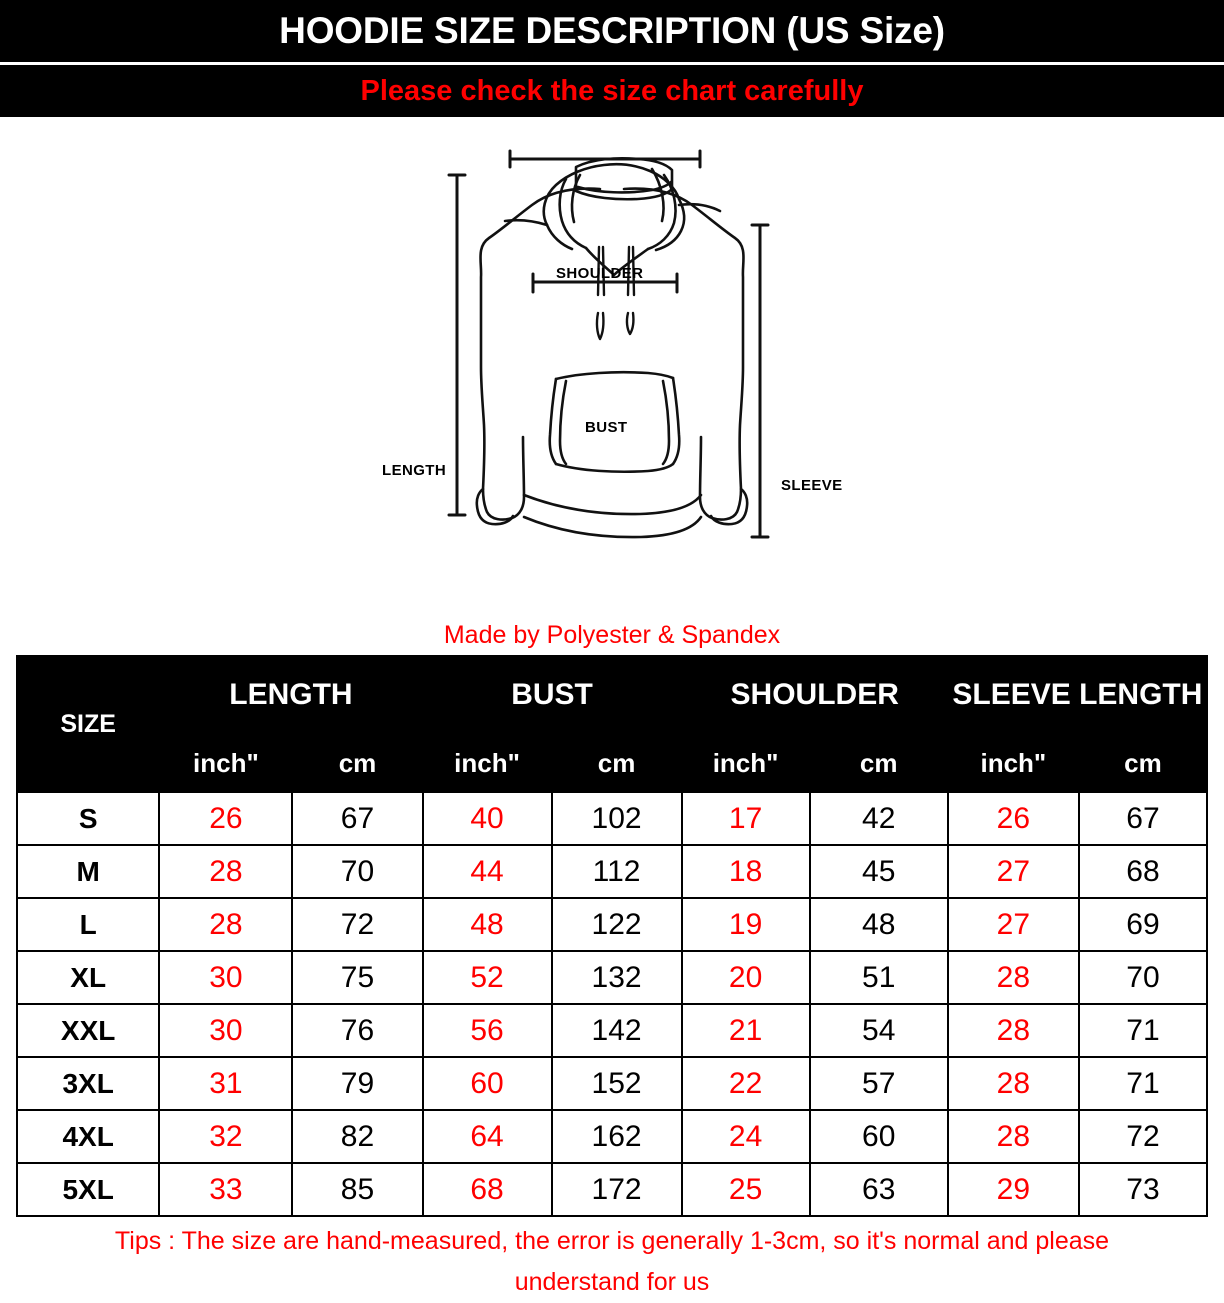  What do you see at coordinates (487, 1189) in the screenshot?
I see `cell-bust-in: 68` at bounding box center [487, 1189].